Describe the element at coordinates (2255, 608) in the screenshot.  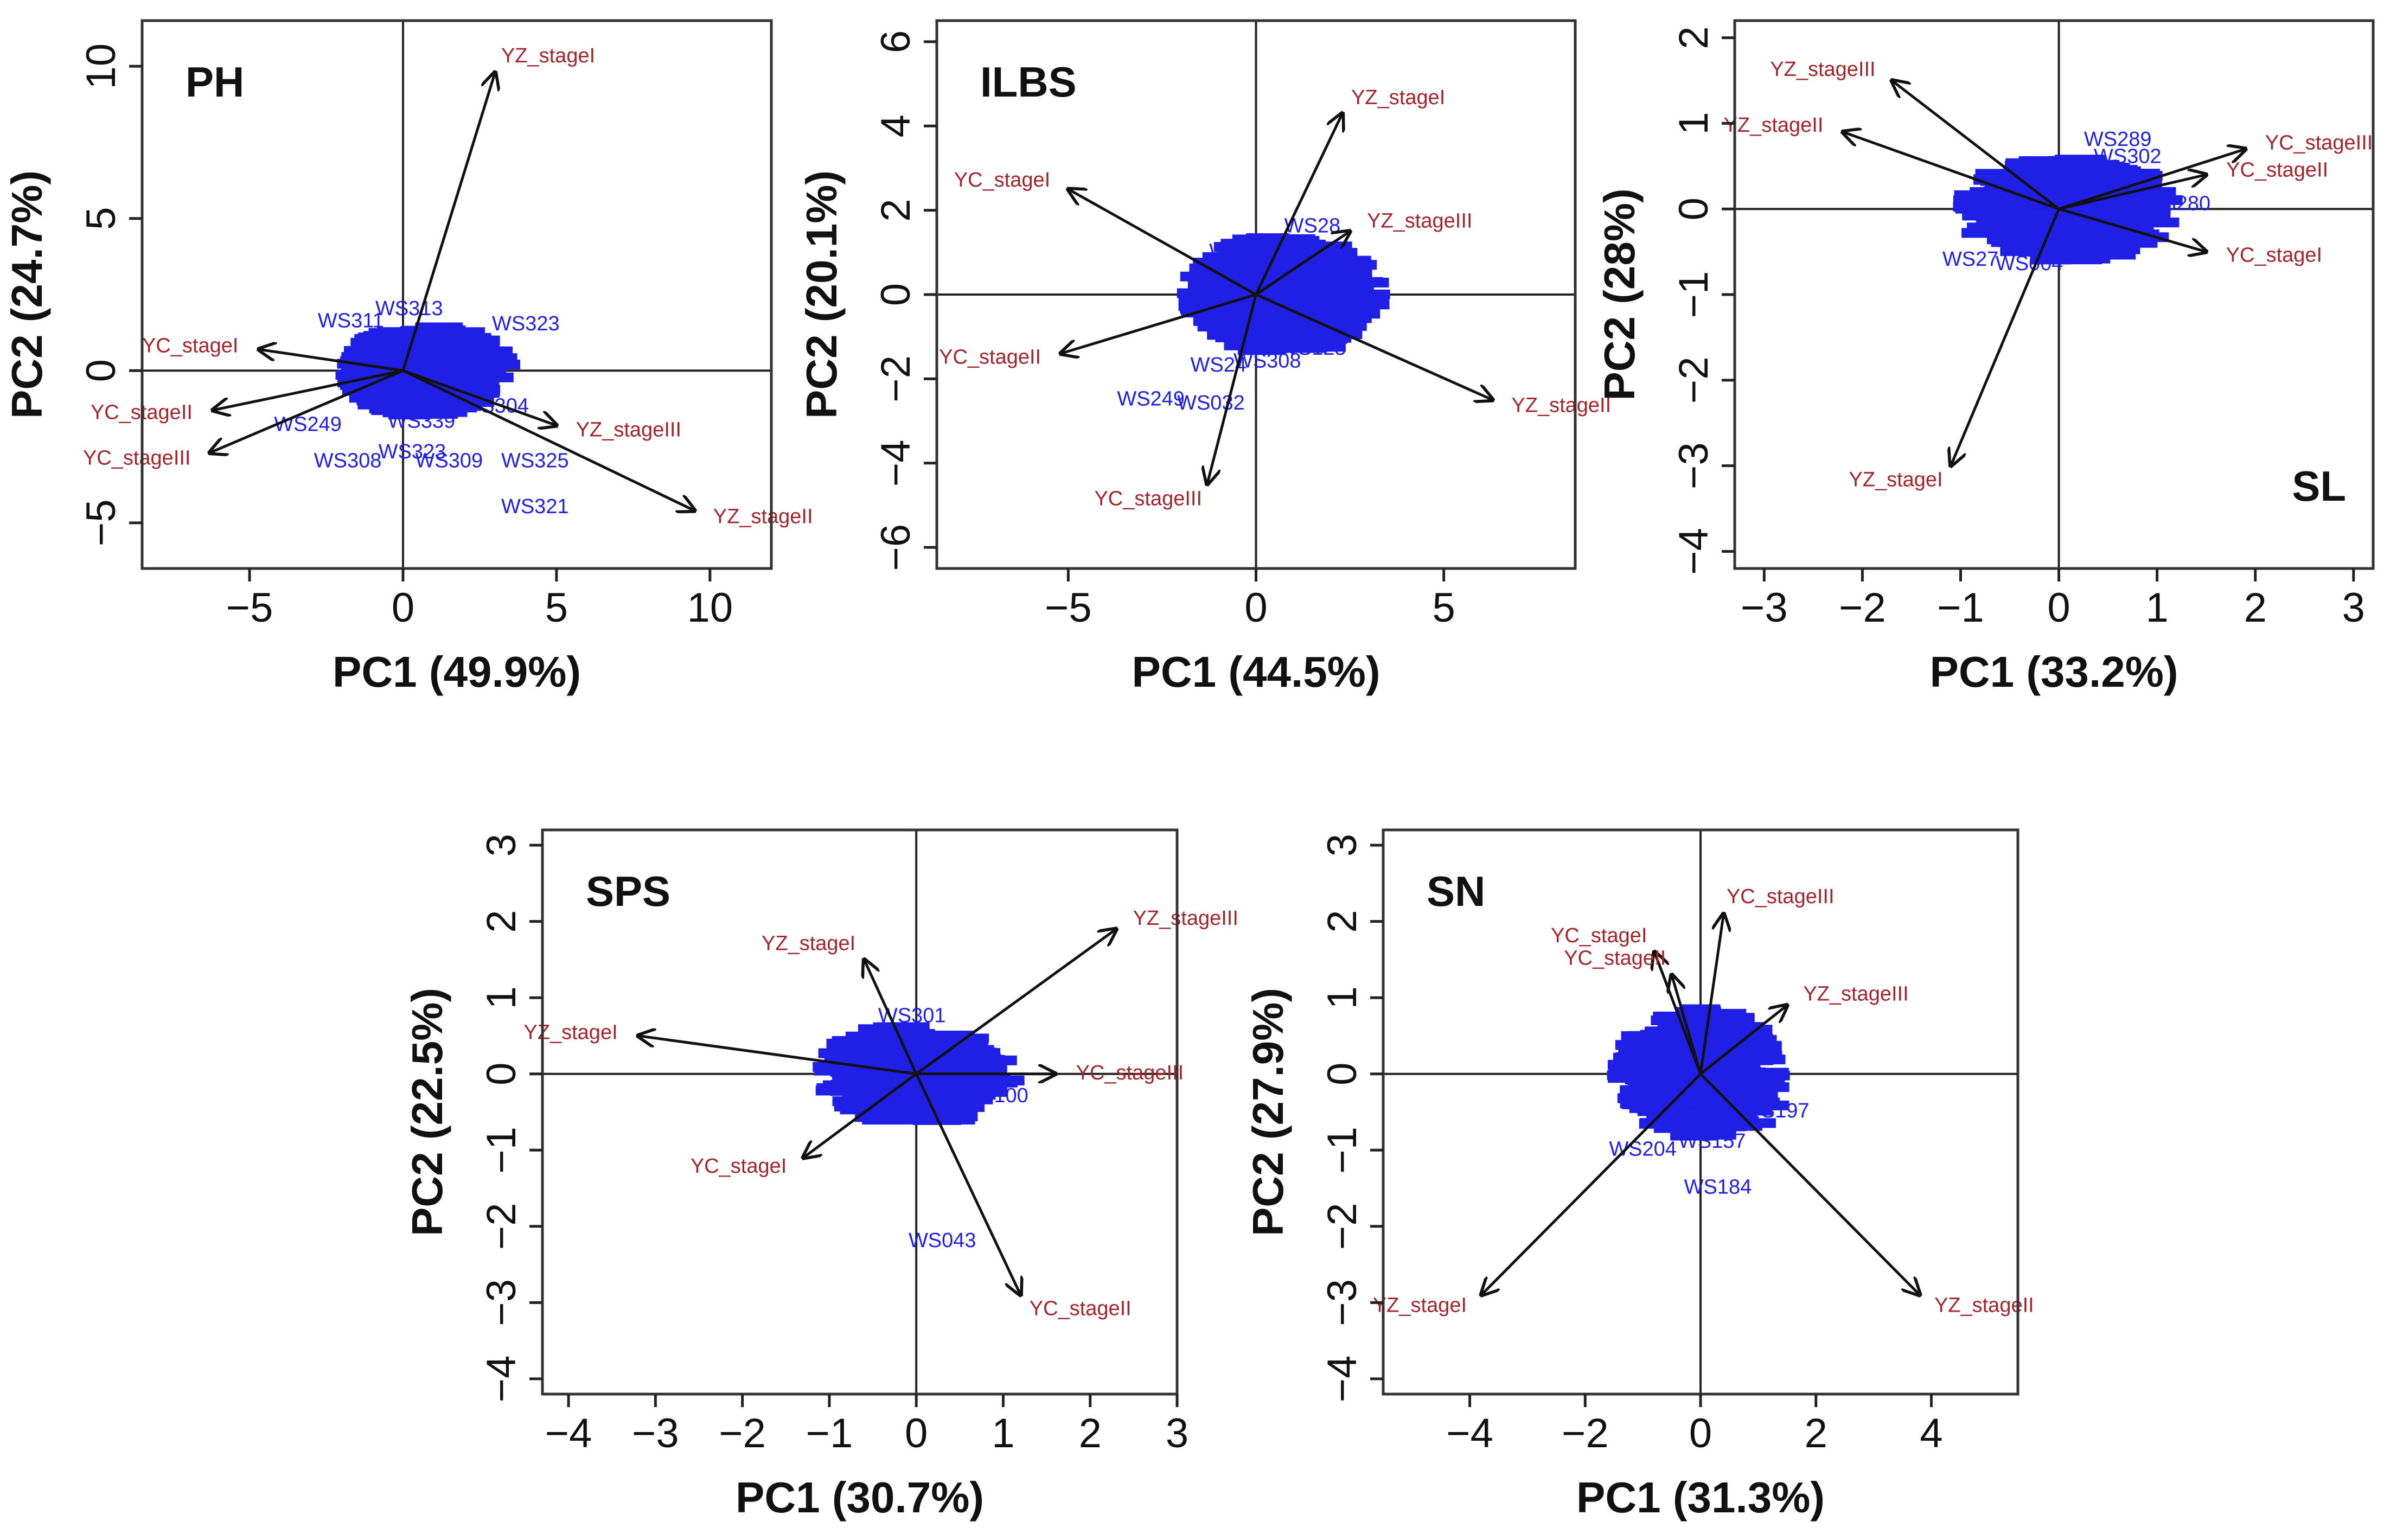
I see `x-tick-label: 2` at that location.